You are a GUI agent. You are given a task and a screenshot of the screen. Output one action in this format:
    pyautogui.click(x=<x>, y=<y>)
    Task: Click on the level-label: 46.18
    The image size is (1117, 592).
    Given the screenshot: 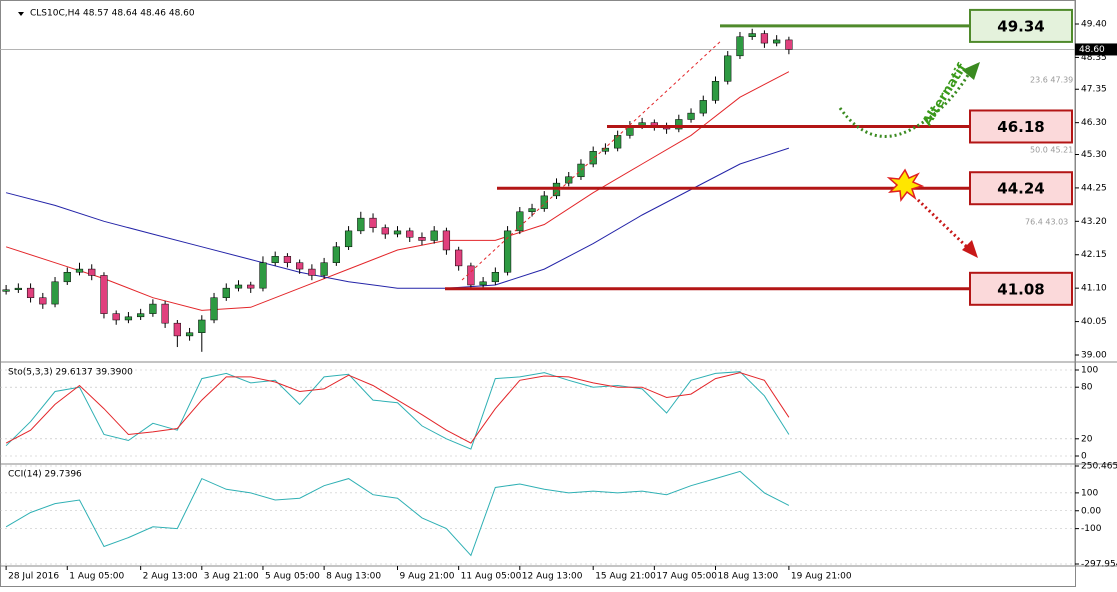 What is the action you would take?
    pyautogui.click(x=1020, y=127)
    